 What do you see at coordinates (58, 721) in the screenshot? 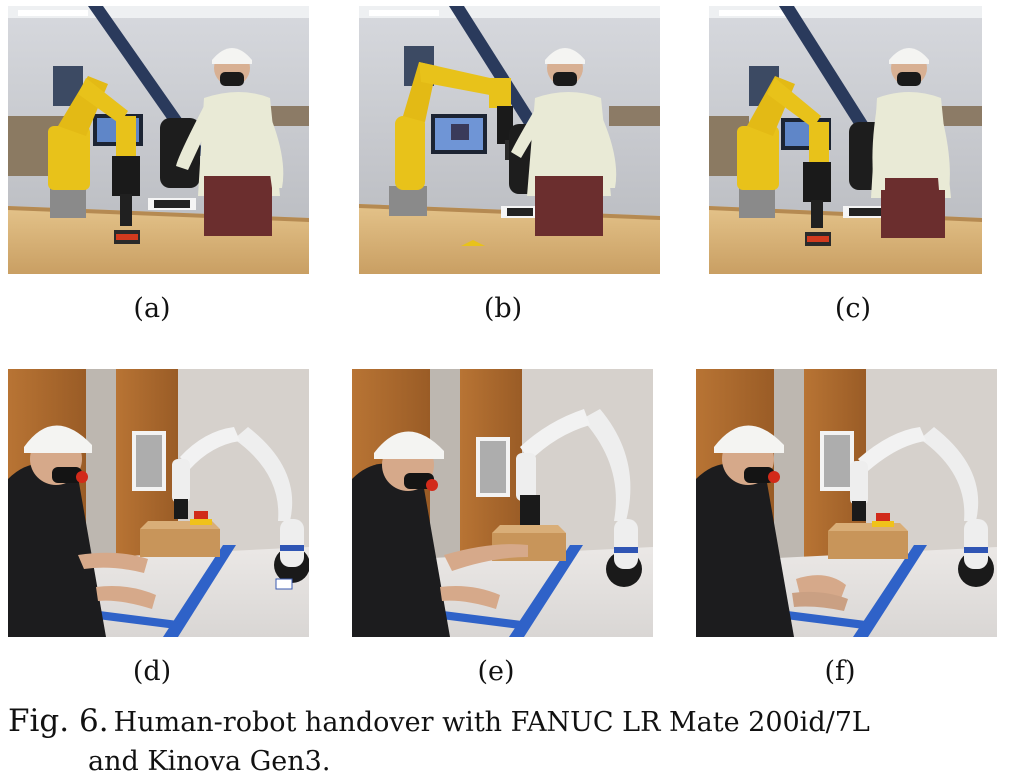
I see `figure-number: Fig. 6.` at bounding box center [58, 721].